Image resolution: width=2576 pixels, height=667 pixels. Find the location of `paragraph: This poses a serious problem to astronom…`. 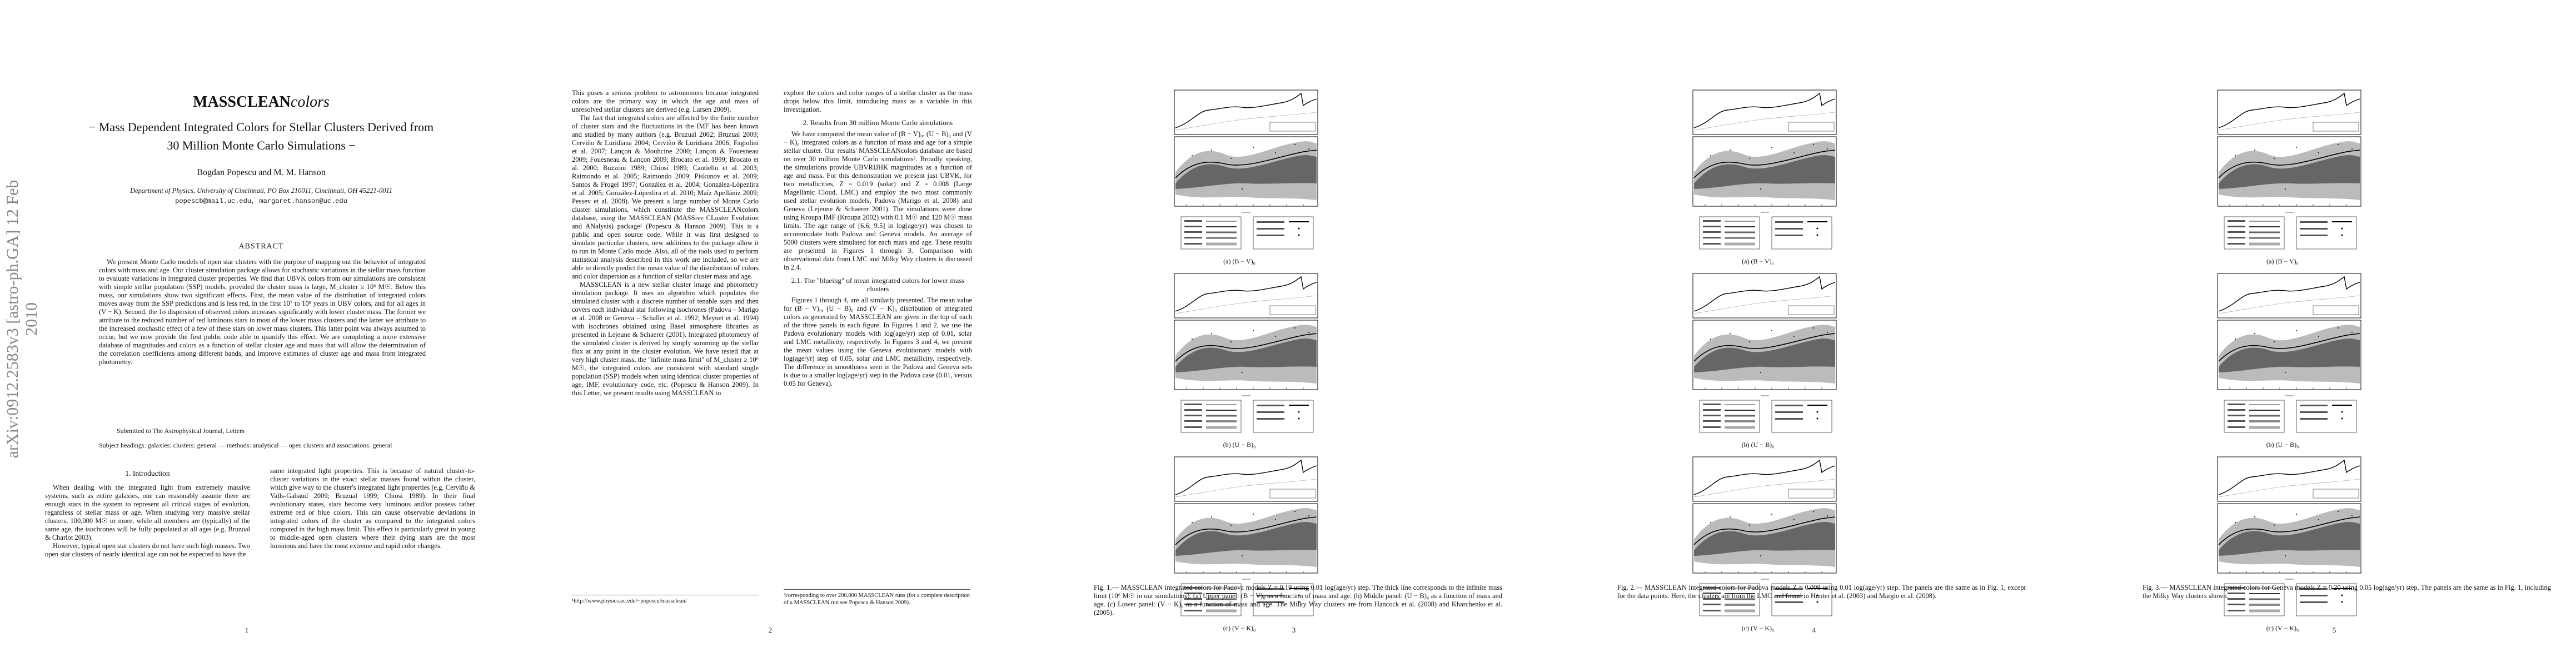

paragraph: This poses a serious problem to astronom… is located at coordinates (665, 101).